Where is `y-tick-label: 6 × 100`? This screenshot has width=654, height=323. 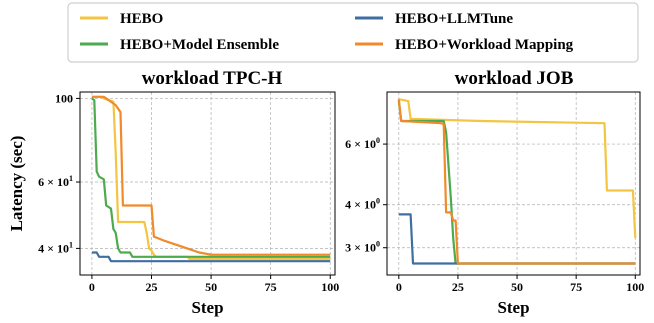
y-tick-label: 6 × 100 is located at coordinates (362, 143).